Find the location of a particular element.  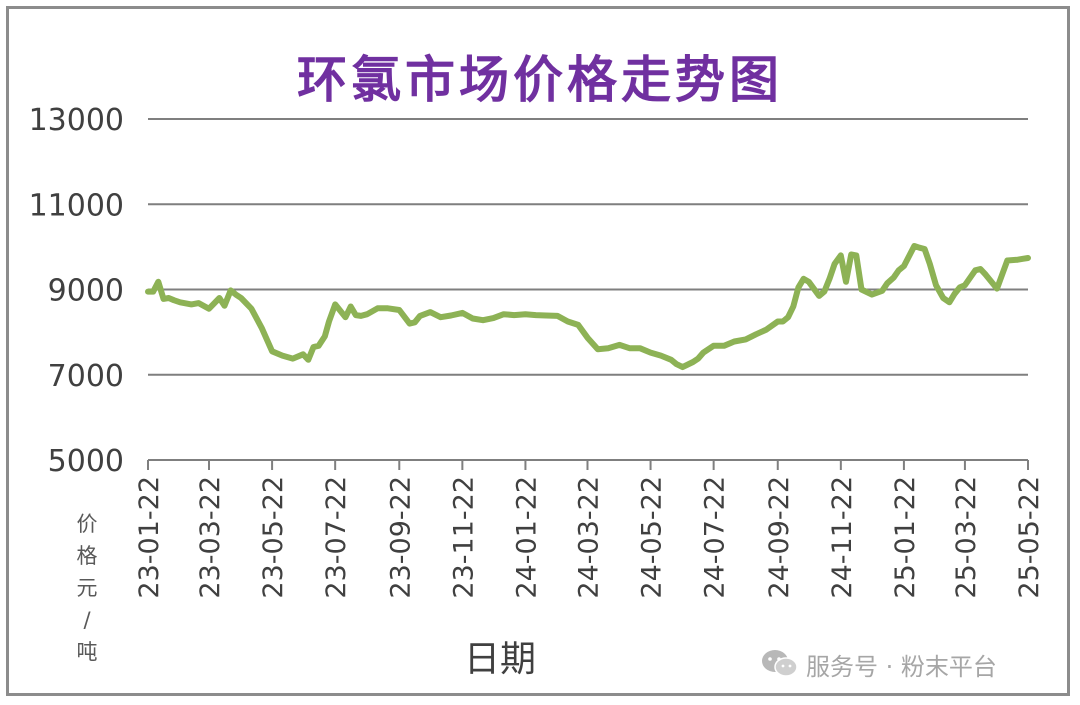

y-axis-label: 价格元 / 吨 is located at coordinates (87, 588).